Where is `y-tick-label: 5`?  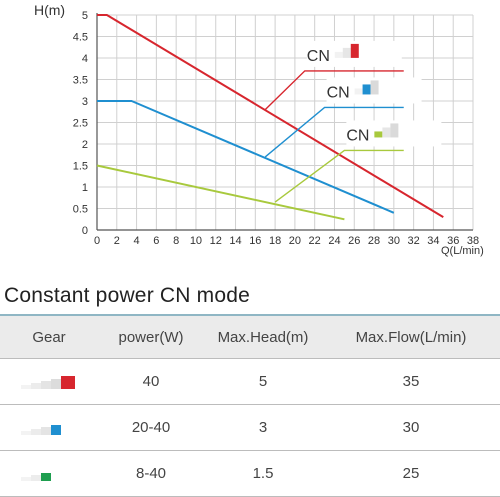 y-tick-label: 5 is located at coordinates (85, 16).